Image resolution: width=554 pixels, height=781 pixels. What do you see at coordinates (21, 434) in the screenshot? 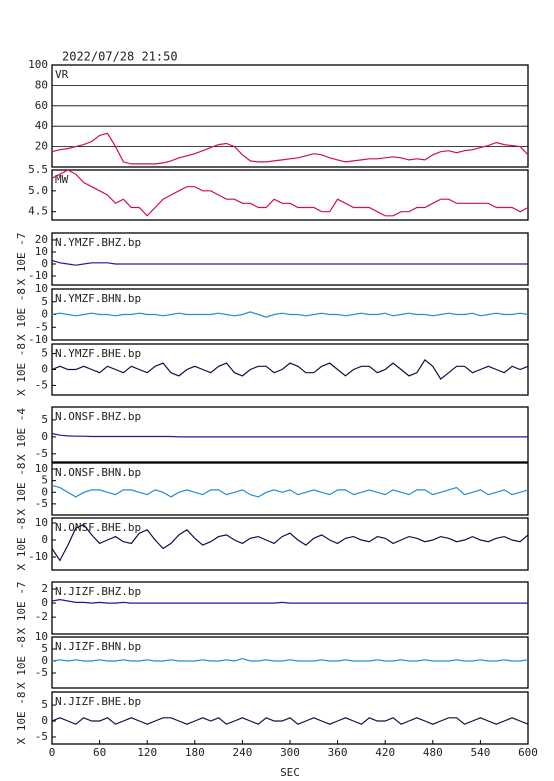
I see `y-axis-label: X 10E -4` at bounding box center [21, 434].